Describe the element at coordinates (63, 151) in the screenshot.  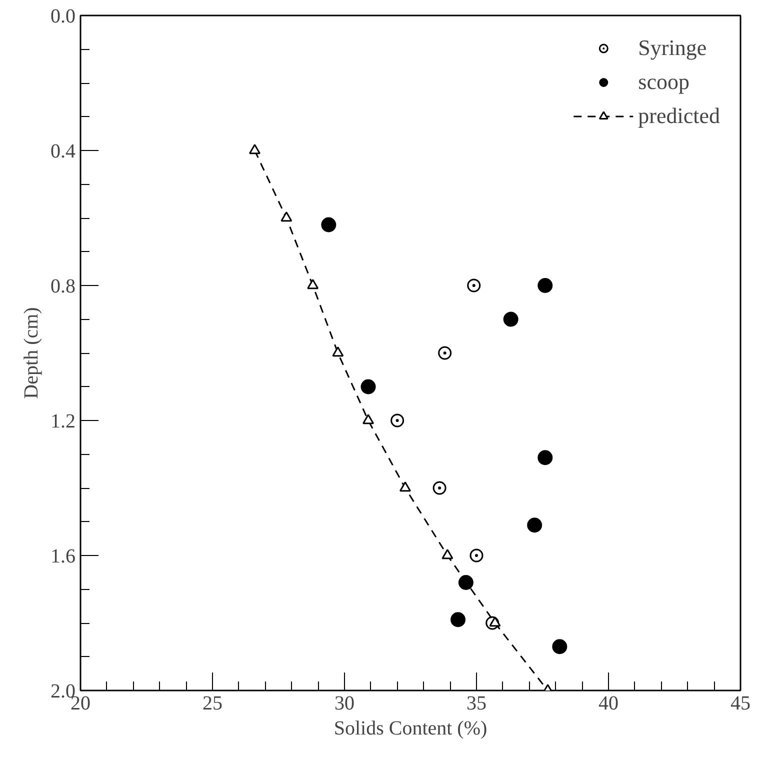
I see `y-tick-label: 0.4` at that location.